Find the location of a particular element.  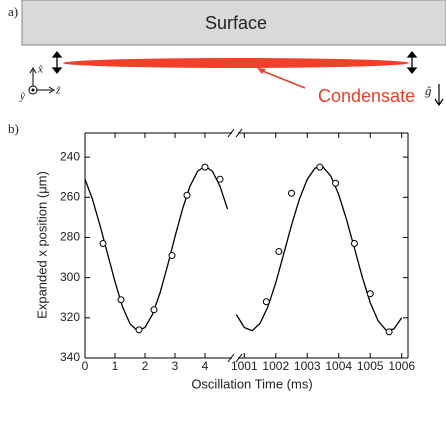

gravity-arrow is located at coordinates (439, 95).